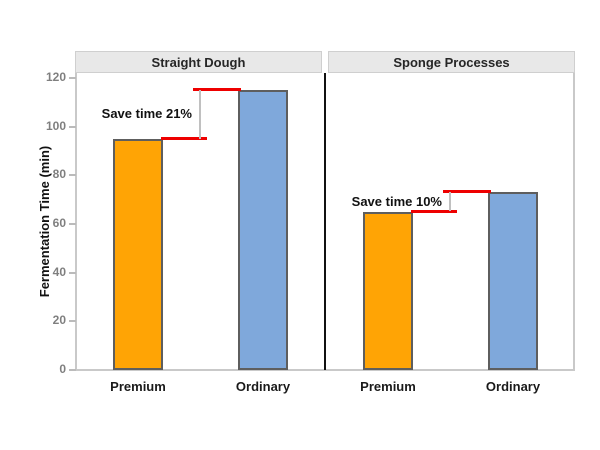 The width and height of the screenshot is (600, 450). I want to click on panel-header: Sponge Processes, so click(451, 62).